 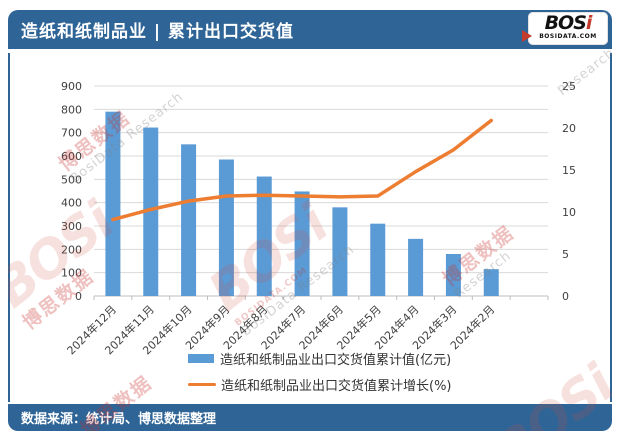 I want to click on svg-text: 25, so click(x=569, y=86).